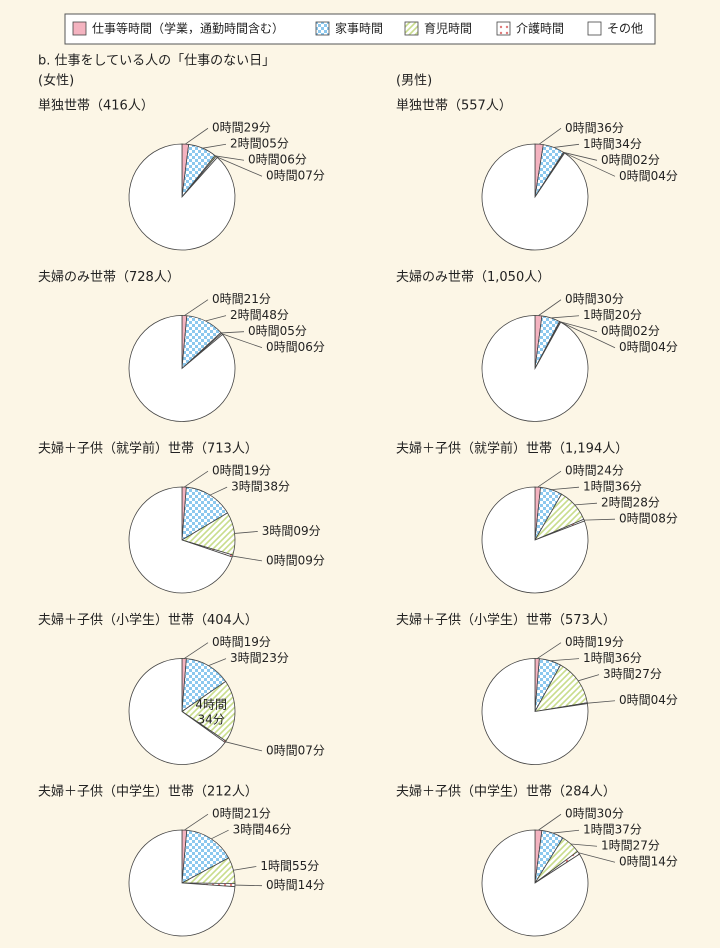 Image resolution: width=720 pixels, height=948 pixels. What do you see at coordinates (291, 531) in the screenshot?
I see `value-label: 3時間09分` at bounding box center [291, 531].